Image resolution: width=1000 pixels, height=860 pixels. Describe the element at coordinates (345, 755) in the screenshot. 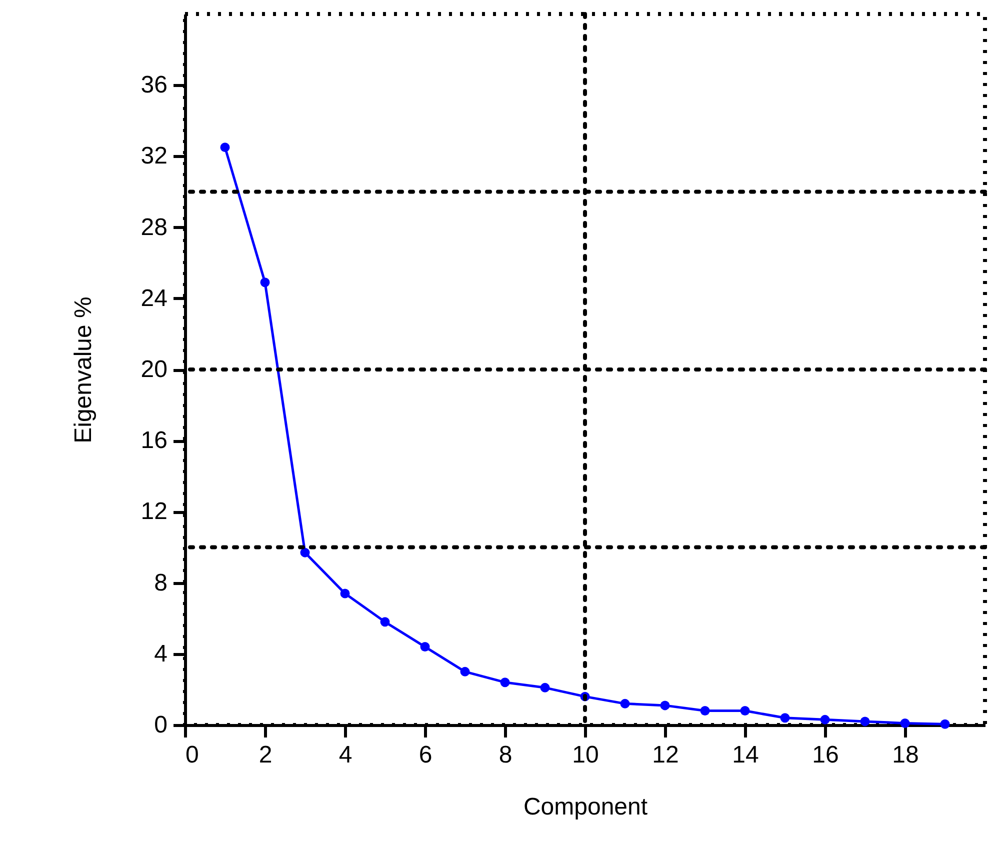

I see `x-tick-label: 4` at that location.